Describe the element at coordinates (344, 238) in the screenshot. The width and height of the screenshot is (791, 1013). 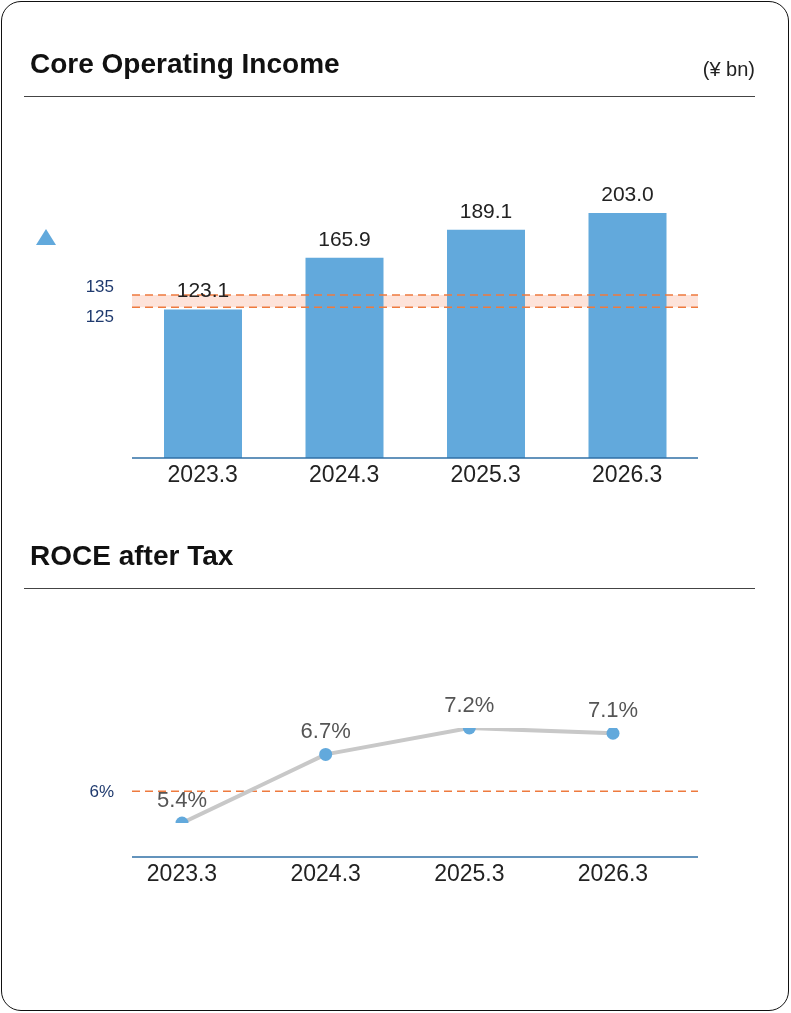
I see `data-label: 165.9` at that location.